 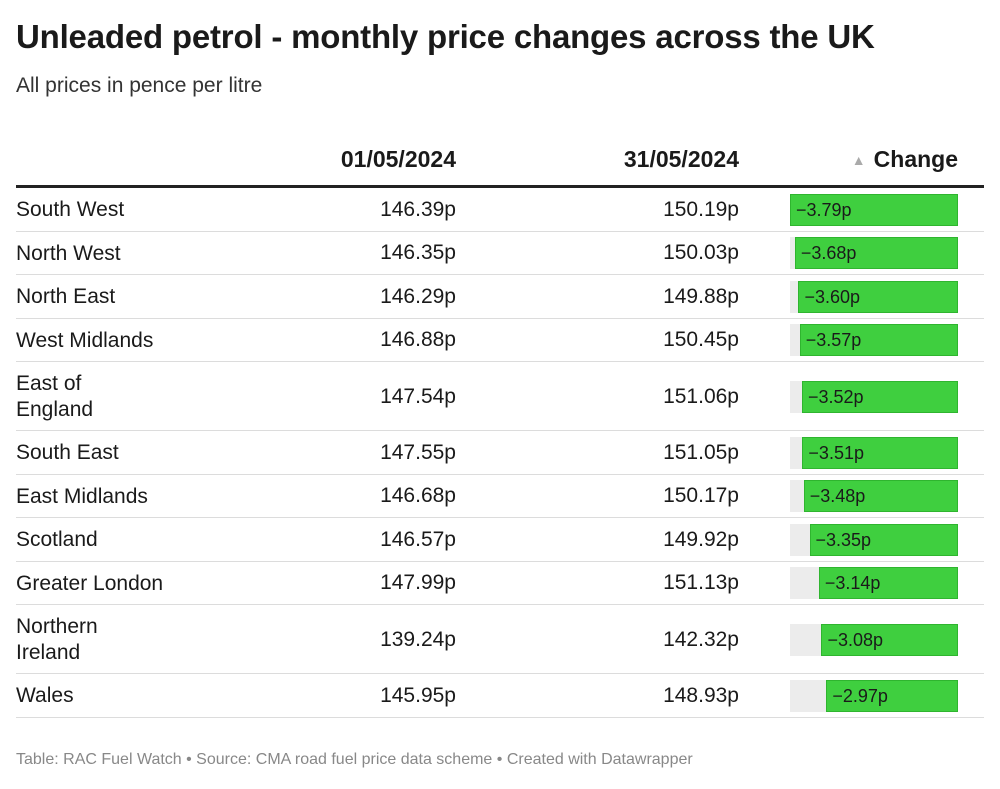 I want to click on change-bar-track: −3.79p, so click(x=874, y=209).